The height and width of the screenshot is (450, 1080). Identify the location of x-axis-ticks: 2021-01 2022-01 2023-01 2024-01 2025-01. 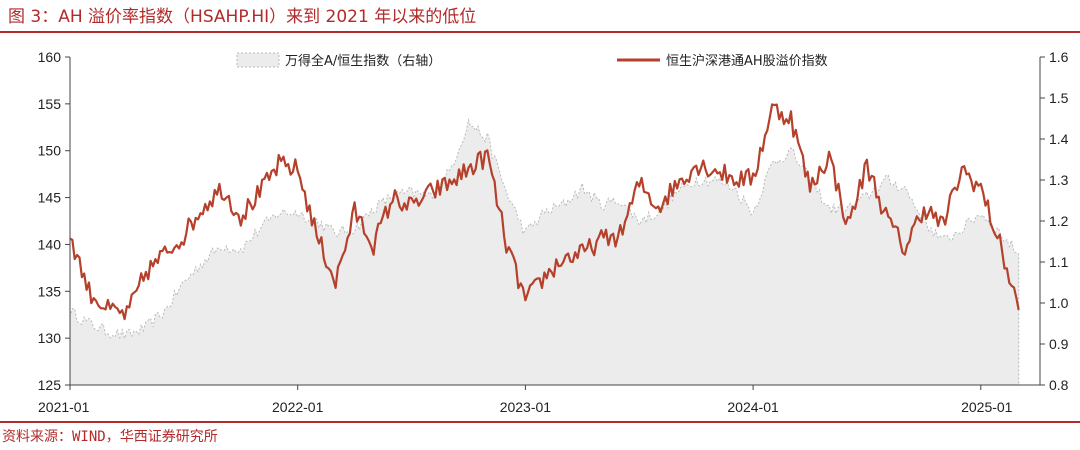
(525, 400).